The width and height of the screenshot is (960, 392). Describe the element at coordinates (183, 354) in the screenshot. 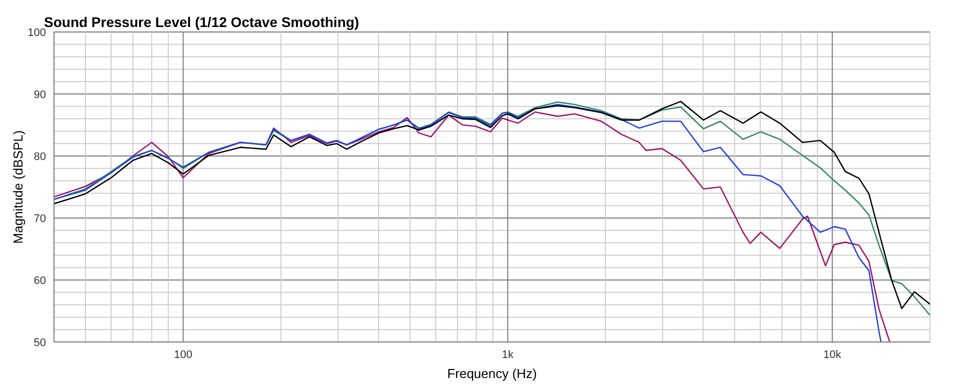

I see `x-tick-label: 100` at that location.